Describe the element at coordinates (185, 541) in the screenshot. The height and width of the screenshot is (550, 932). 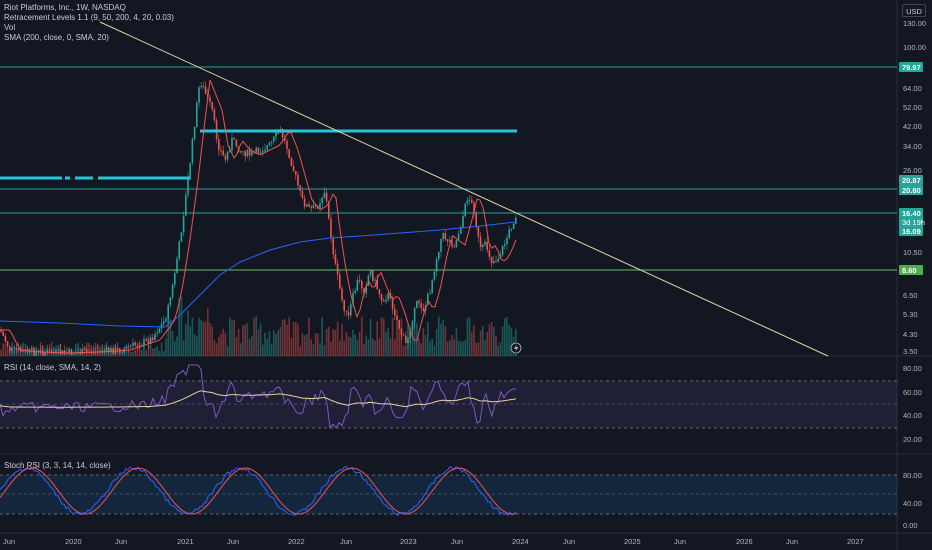
I see `time-tick: 2021` at that location.